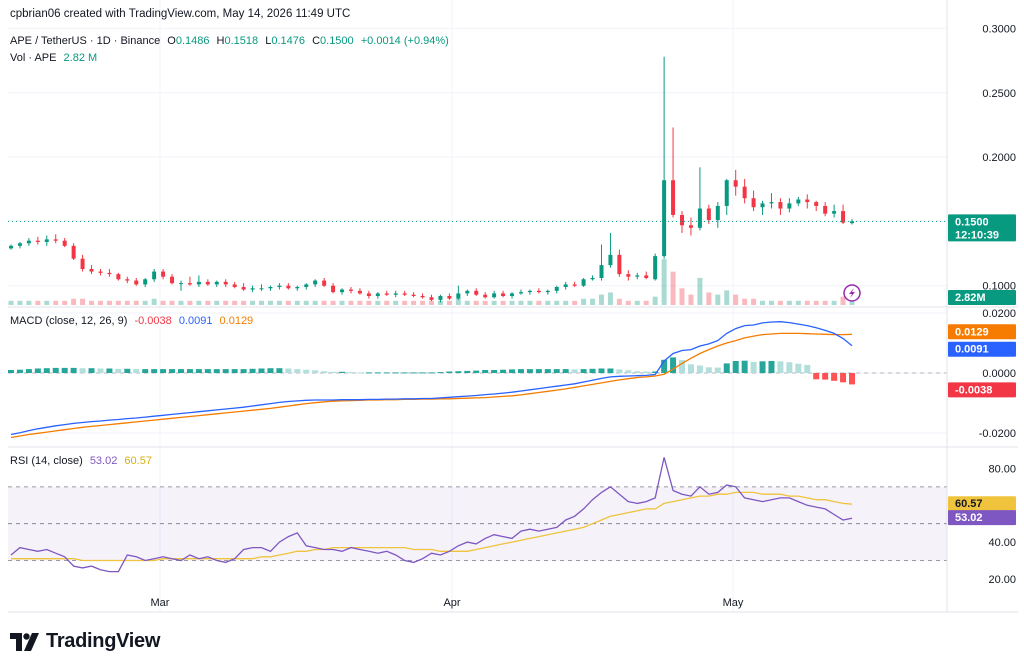 Image resolution: width=1024 pixels, height=672 pixels. I want to click on high-number: 0.1518, so click(241, 41).